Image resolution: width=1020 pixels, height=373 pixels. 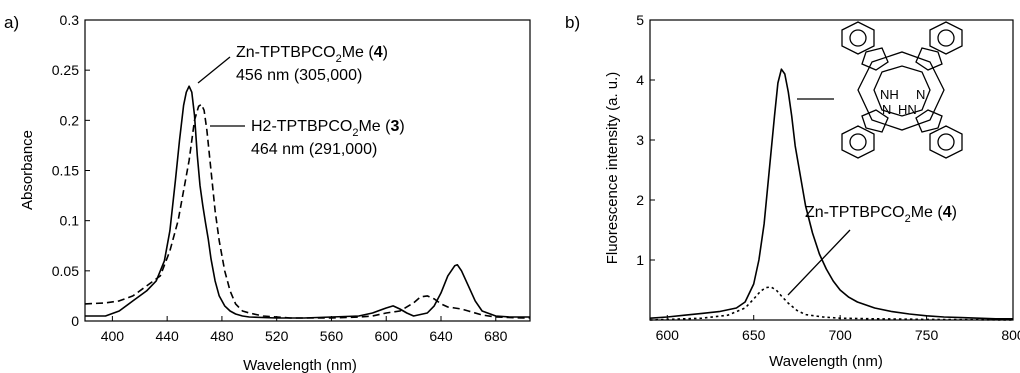 I want to click on y-ticks-a: 0 0.05 0.1 0.15 0.2 0.25 0.3, so click(x=71, y=170).